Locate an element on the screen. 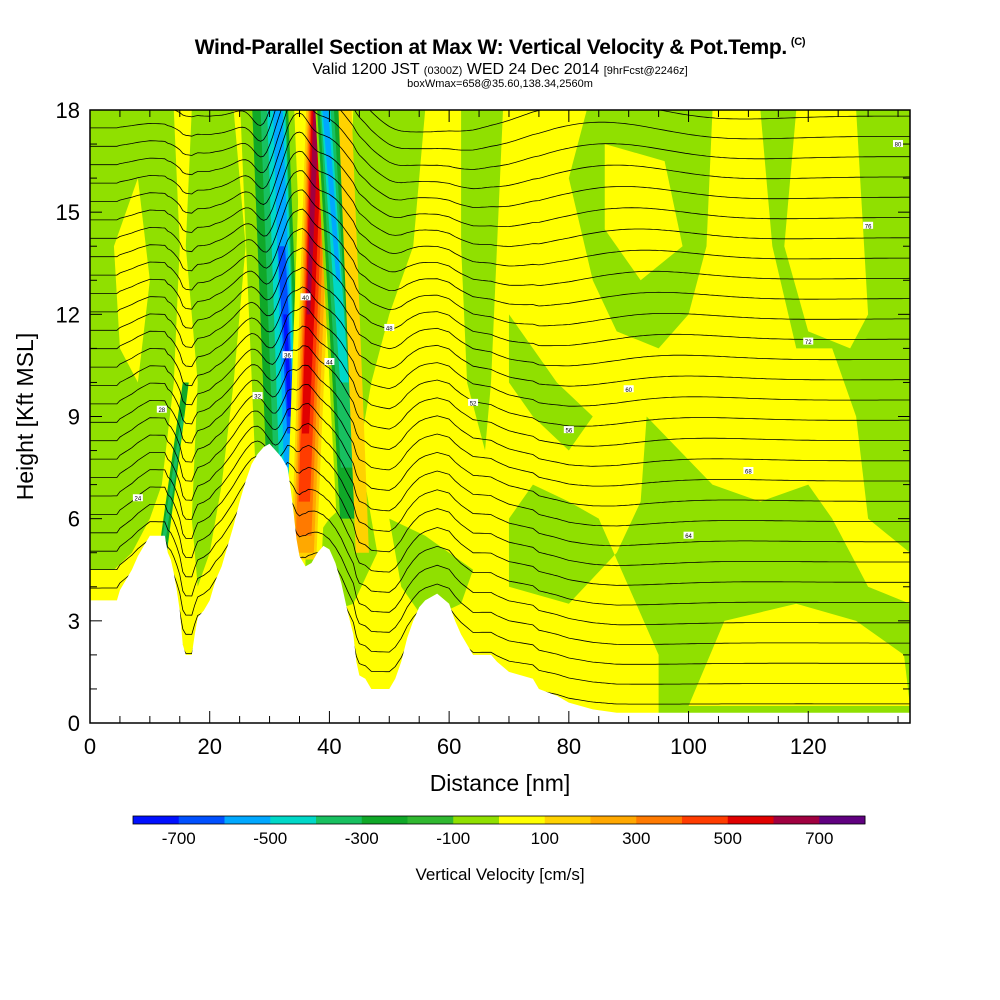 This screenshot has height=1000, width=1000. theta-label: 52 is located at coordinates (473, 404).